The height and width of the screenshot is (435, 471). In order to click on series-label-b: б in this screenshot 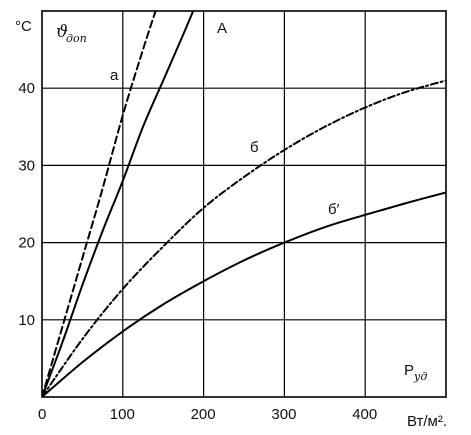, I will do `click(254, 147)`.